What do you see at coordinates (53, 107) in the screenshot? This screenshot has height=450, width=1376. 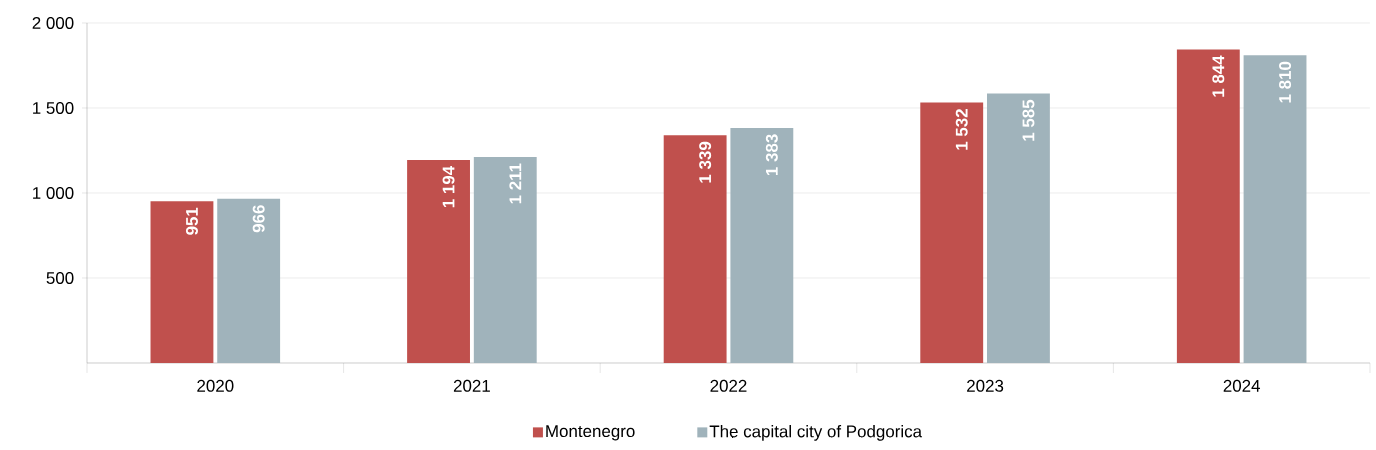 I see `y-tick-label: 1 500` at bounding box center [53, 107].